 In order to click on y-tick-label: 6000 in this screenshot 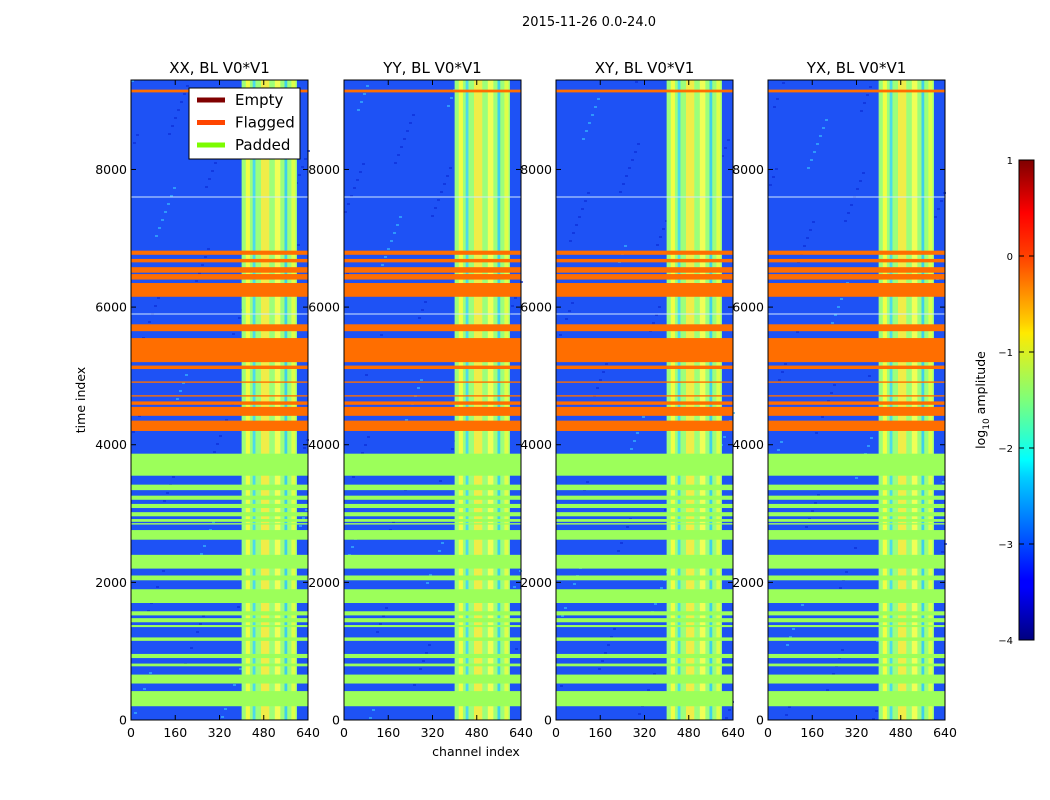, I will do `click(111, 307)`.